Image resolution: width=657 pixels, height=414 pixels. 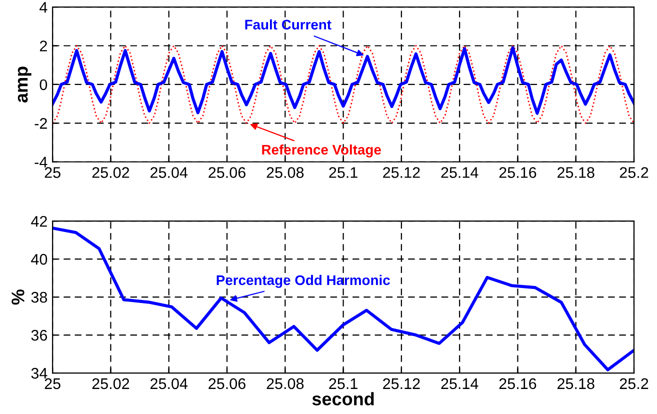 What do you see at coordinates (41, 162) in the screenshot?
I see `y-tick-label: -4` at bounding box center [41, 162].